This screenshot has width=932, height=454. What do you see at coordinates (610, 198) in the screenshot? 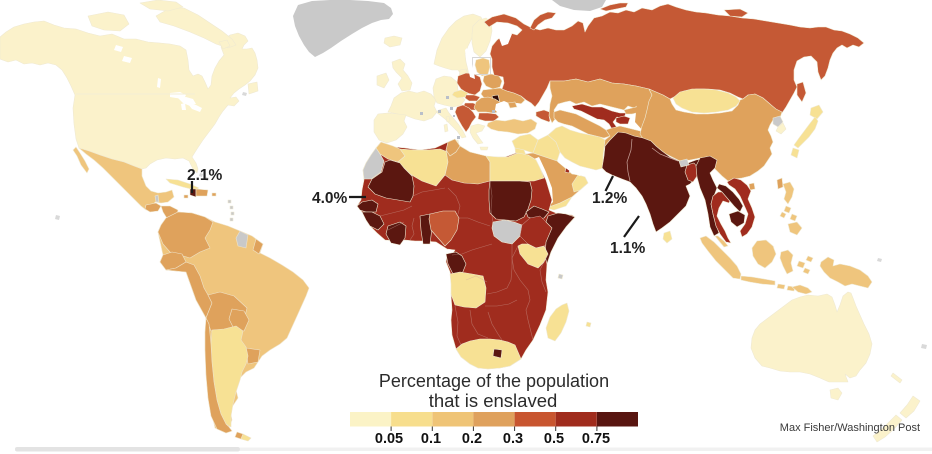
I see `svg-text: 1.2%` at bounding box center [610, 198].